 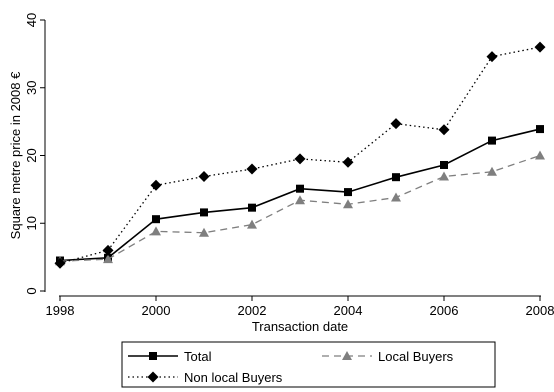 I want to click on chart-legend: Total Local Buyers Non local Buyers, so click(x=308, y=364).